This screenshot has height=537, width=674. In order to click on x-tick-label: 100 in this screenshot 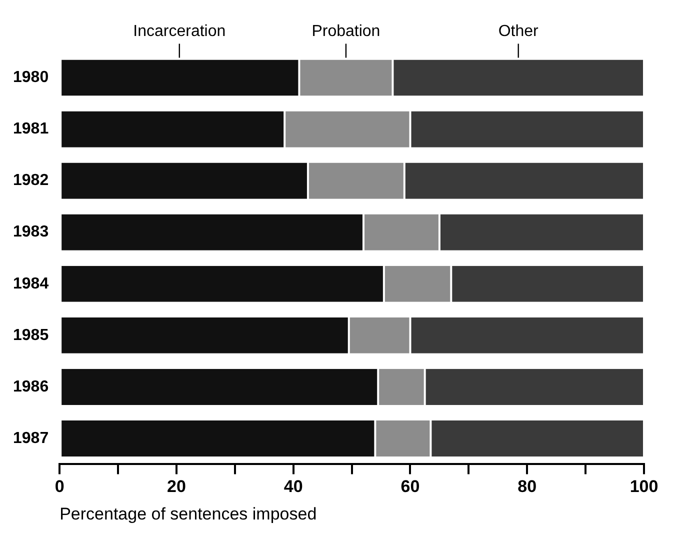, I will do `click(644, 486)`.